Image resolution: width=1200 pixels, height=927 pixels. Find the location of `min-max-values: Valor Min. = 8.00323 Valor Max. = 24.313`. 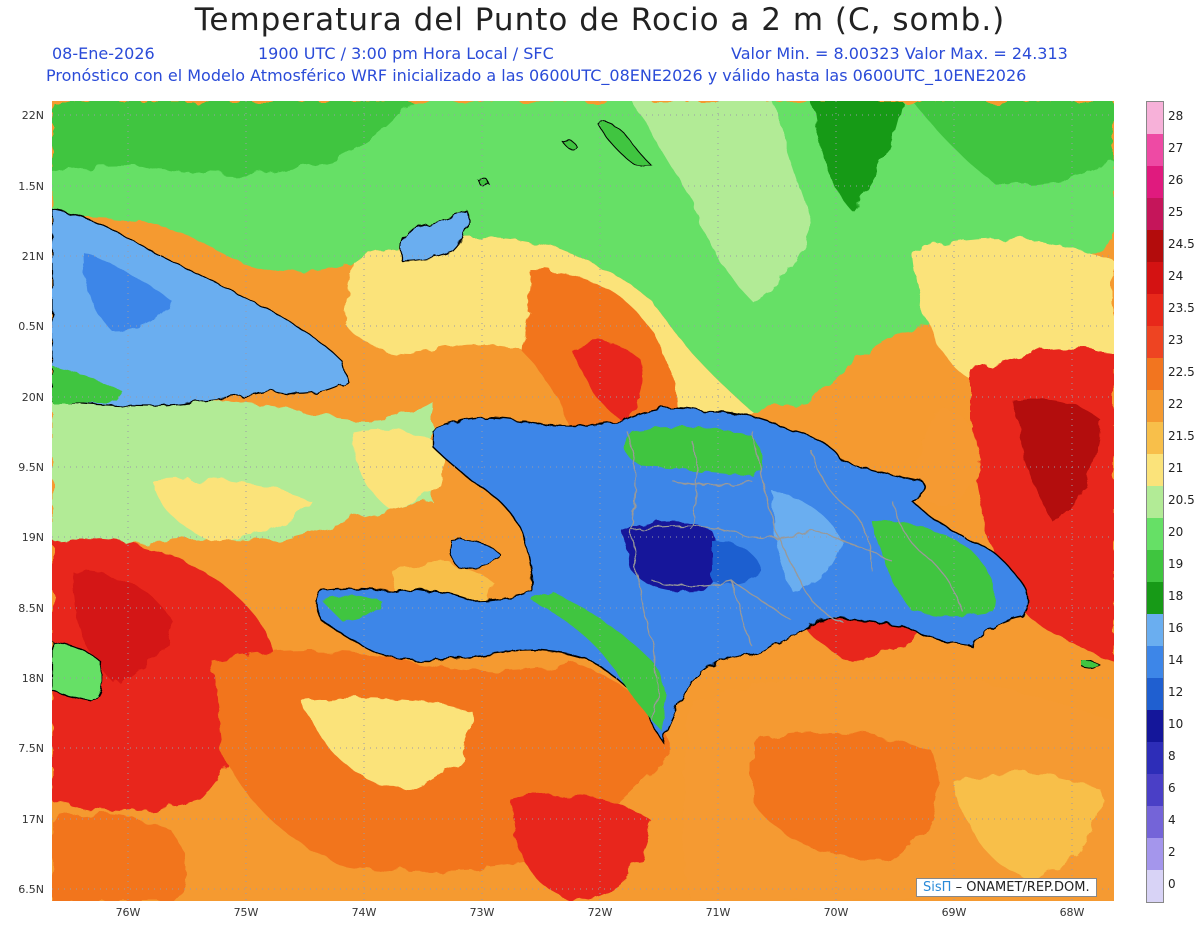

min-max-values: Valor Min. = 8.00323 Valor Max. = 24.313 is located at coordinates (899, 53).